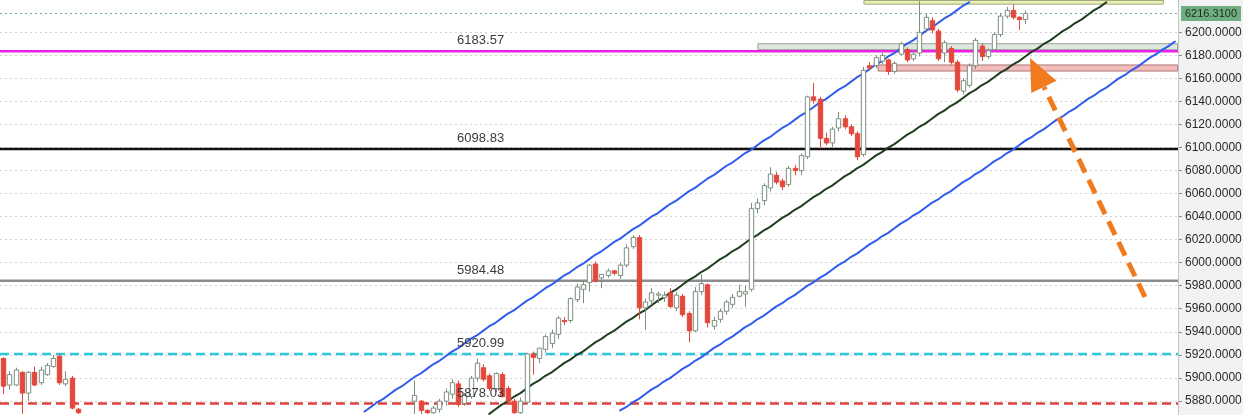 The height and width of the screenshot is (415, 1243). I want to click on y-tick-label: 6080.0000, so click(1214, 169).